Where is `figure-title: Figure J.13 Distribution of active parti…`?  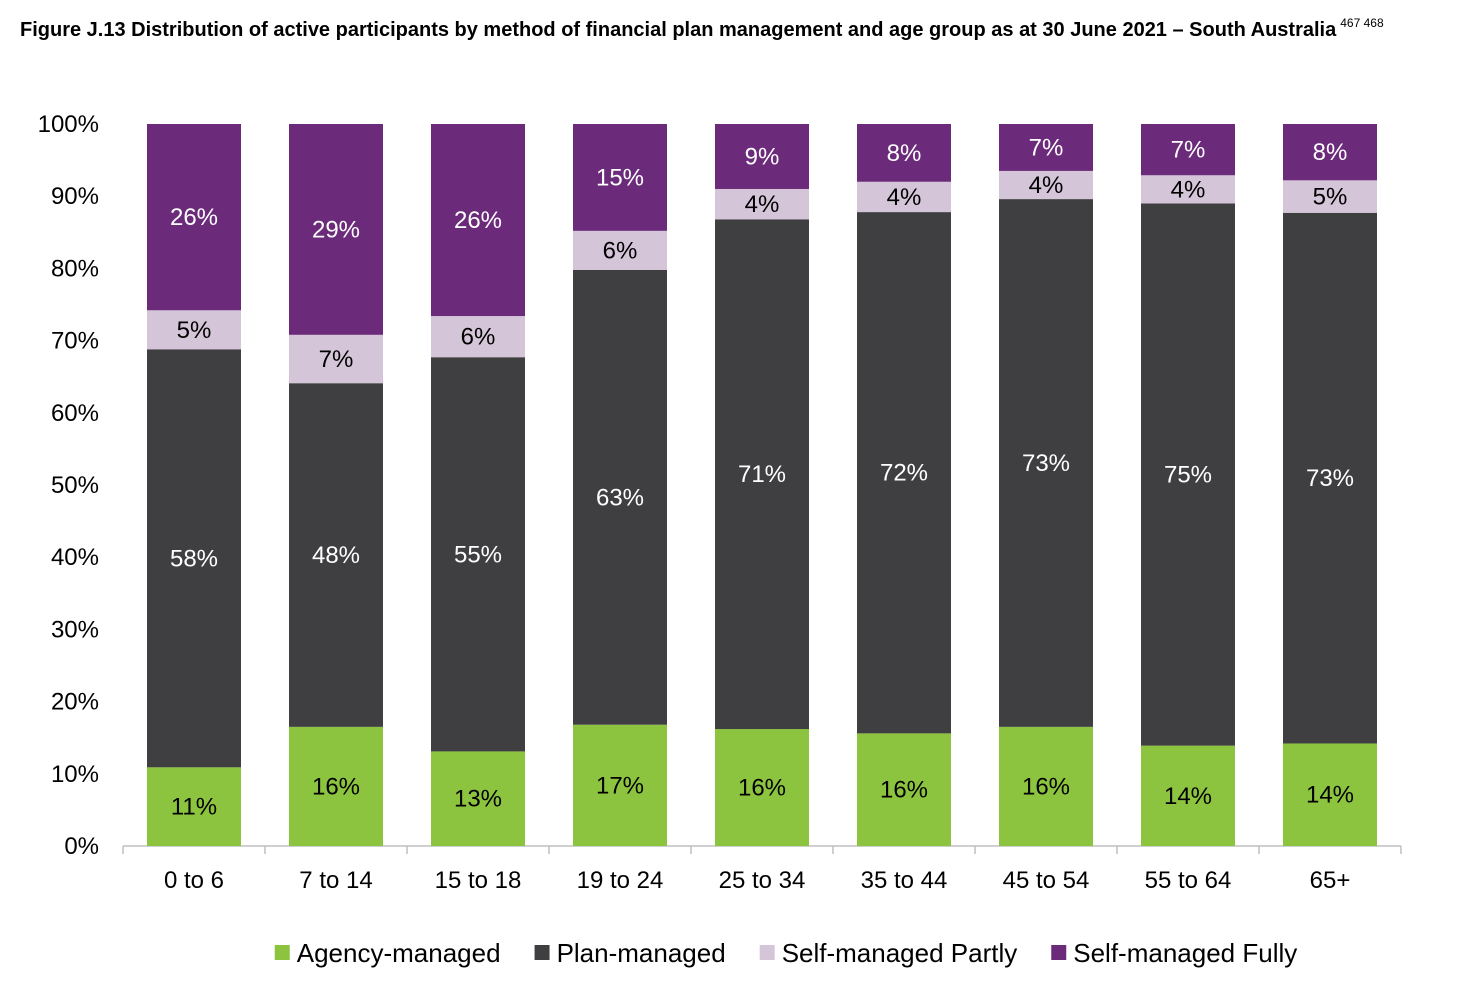 figure-title: Figure J.13 Distribution of active parti… is located at coordinates (735, 30).